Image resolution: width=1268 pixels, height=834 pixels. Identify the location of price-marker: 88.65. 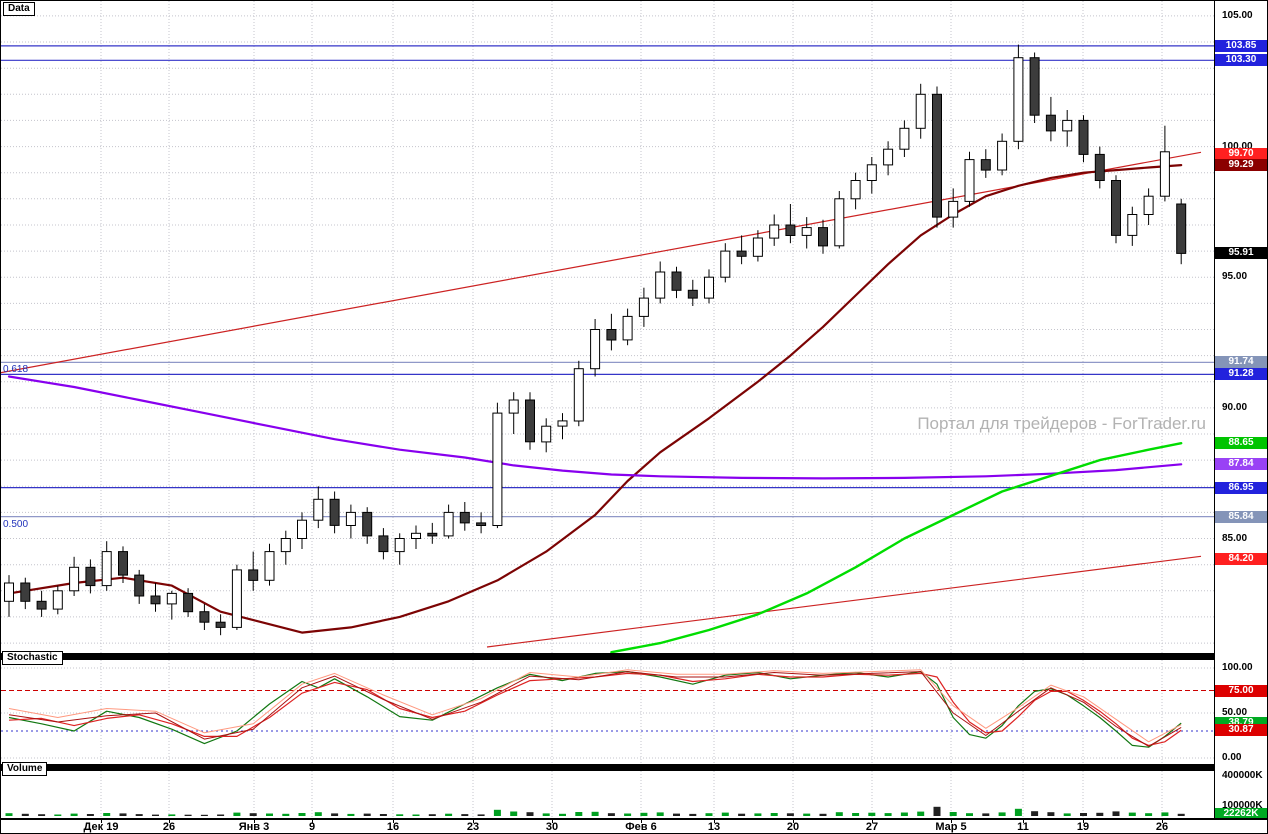
(1241, 443).